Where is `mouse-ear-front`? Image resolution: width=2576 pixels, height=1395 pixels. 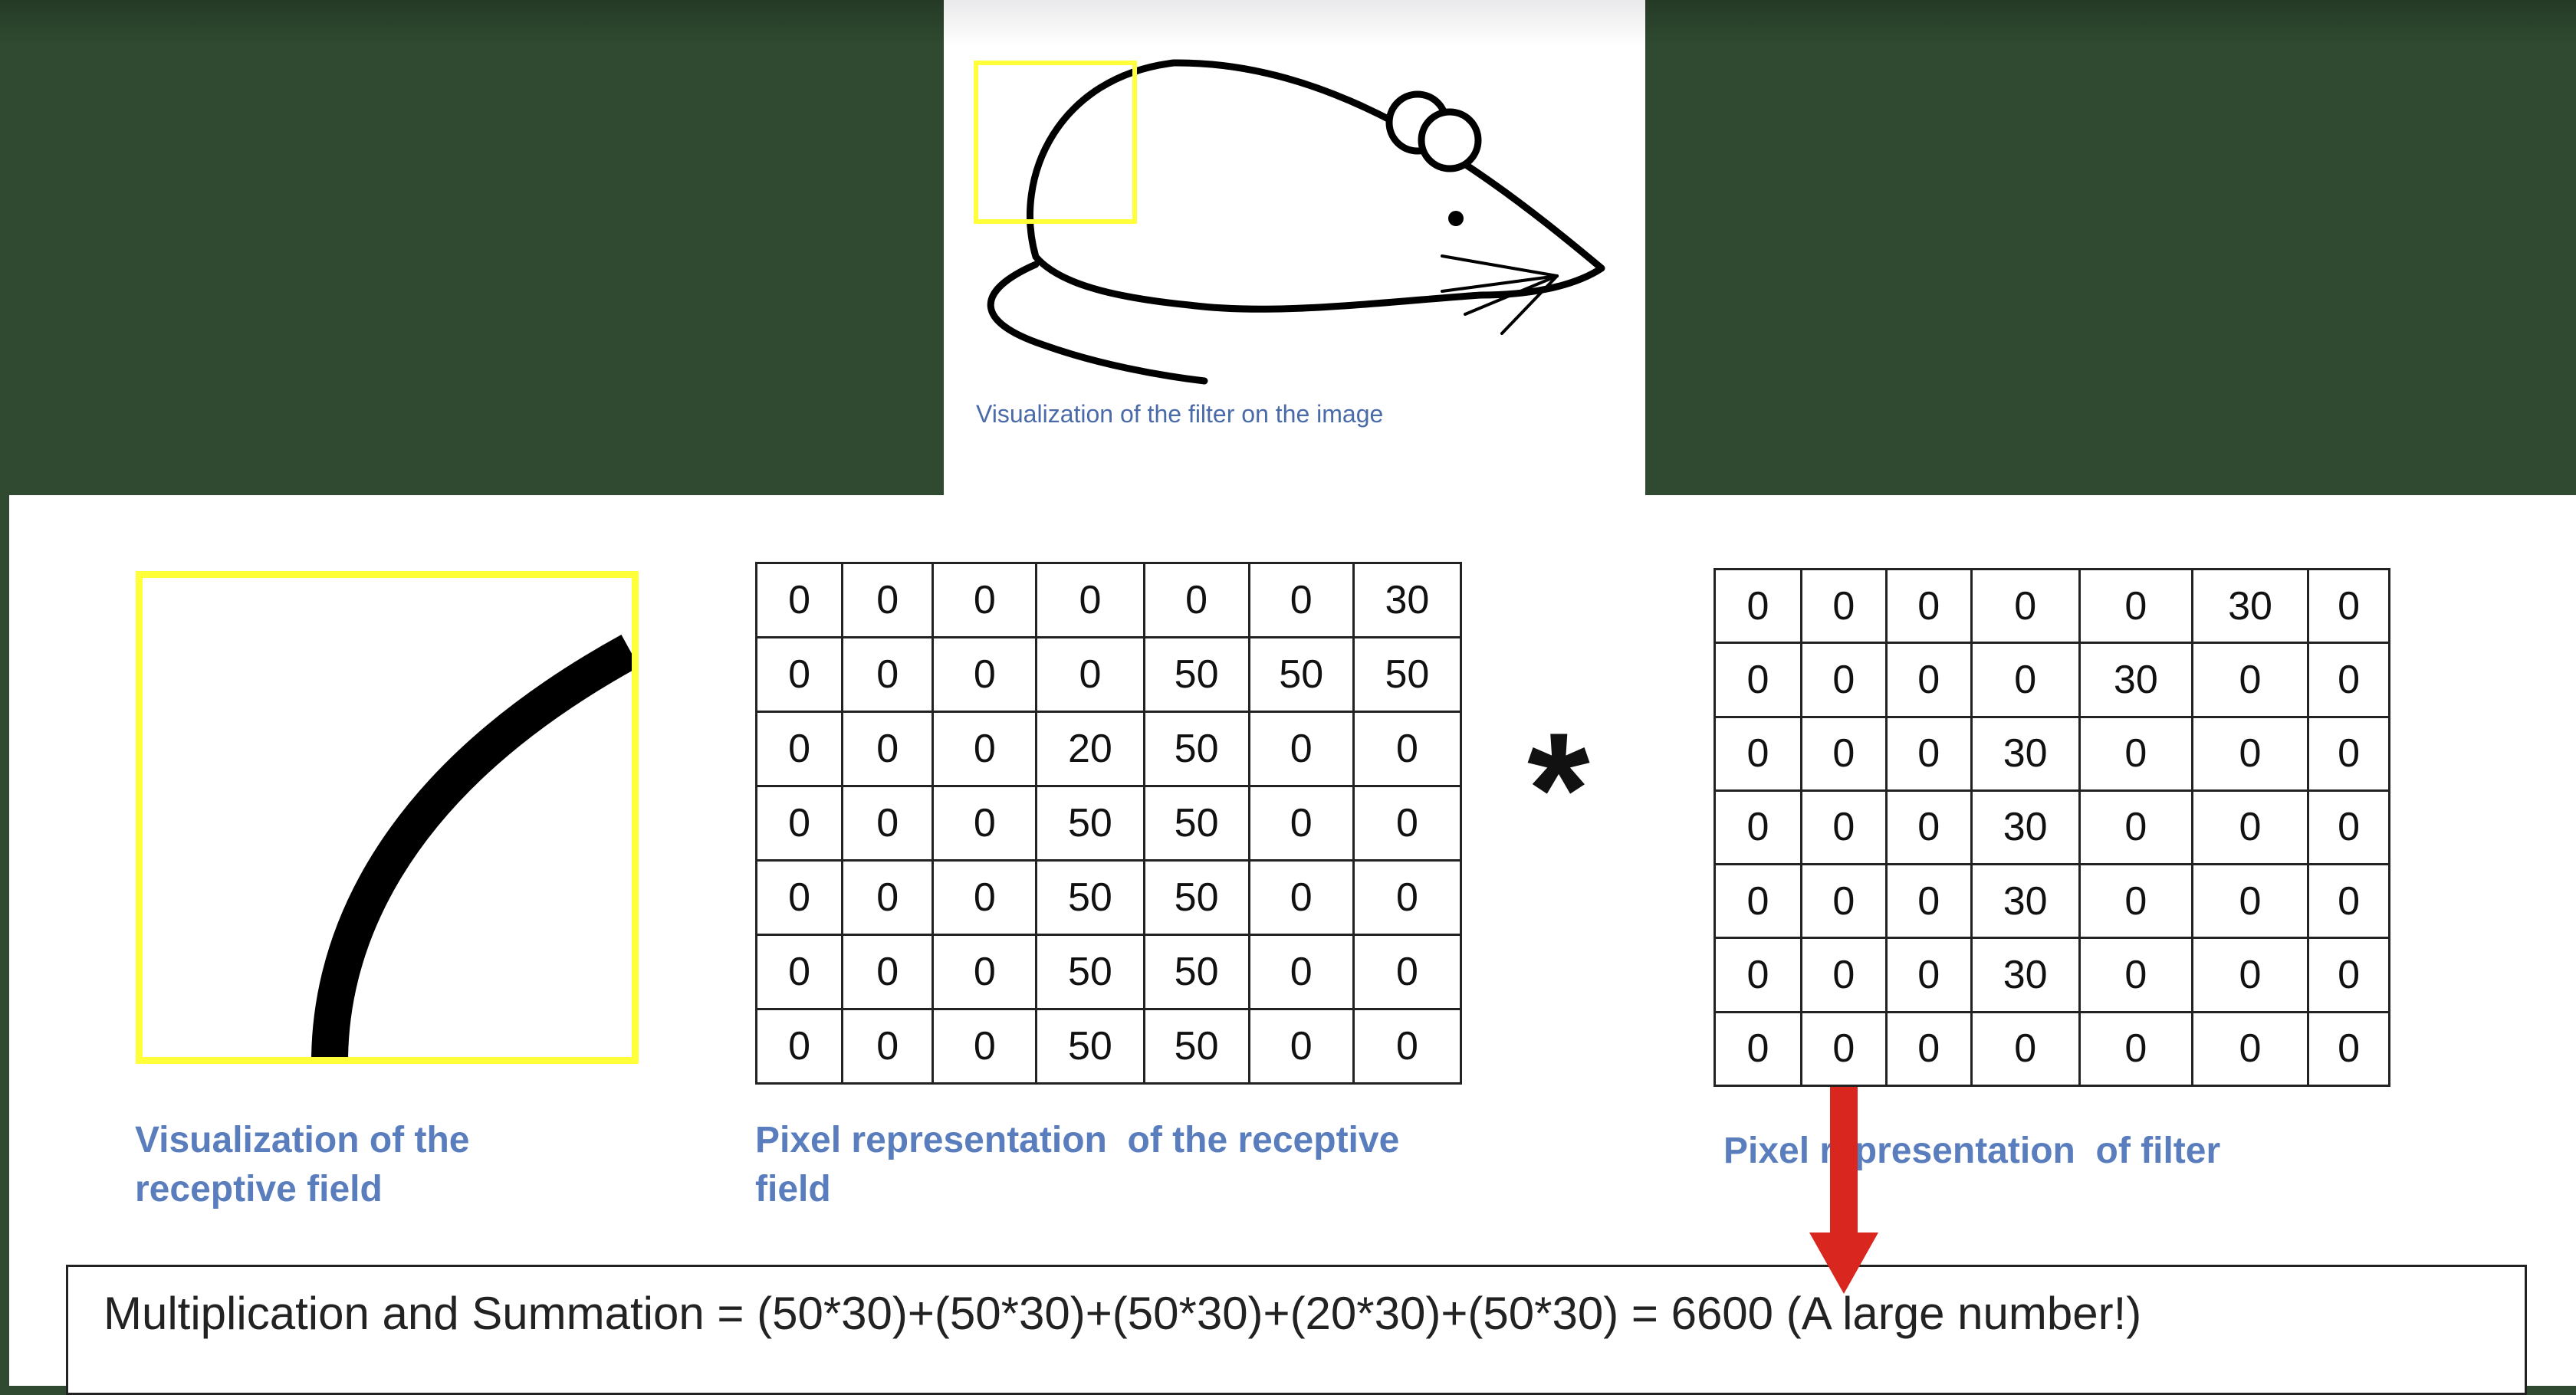
mouse-ear-front is located at coordinates (1450, 140).